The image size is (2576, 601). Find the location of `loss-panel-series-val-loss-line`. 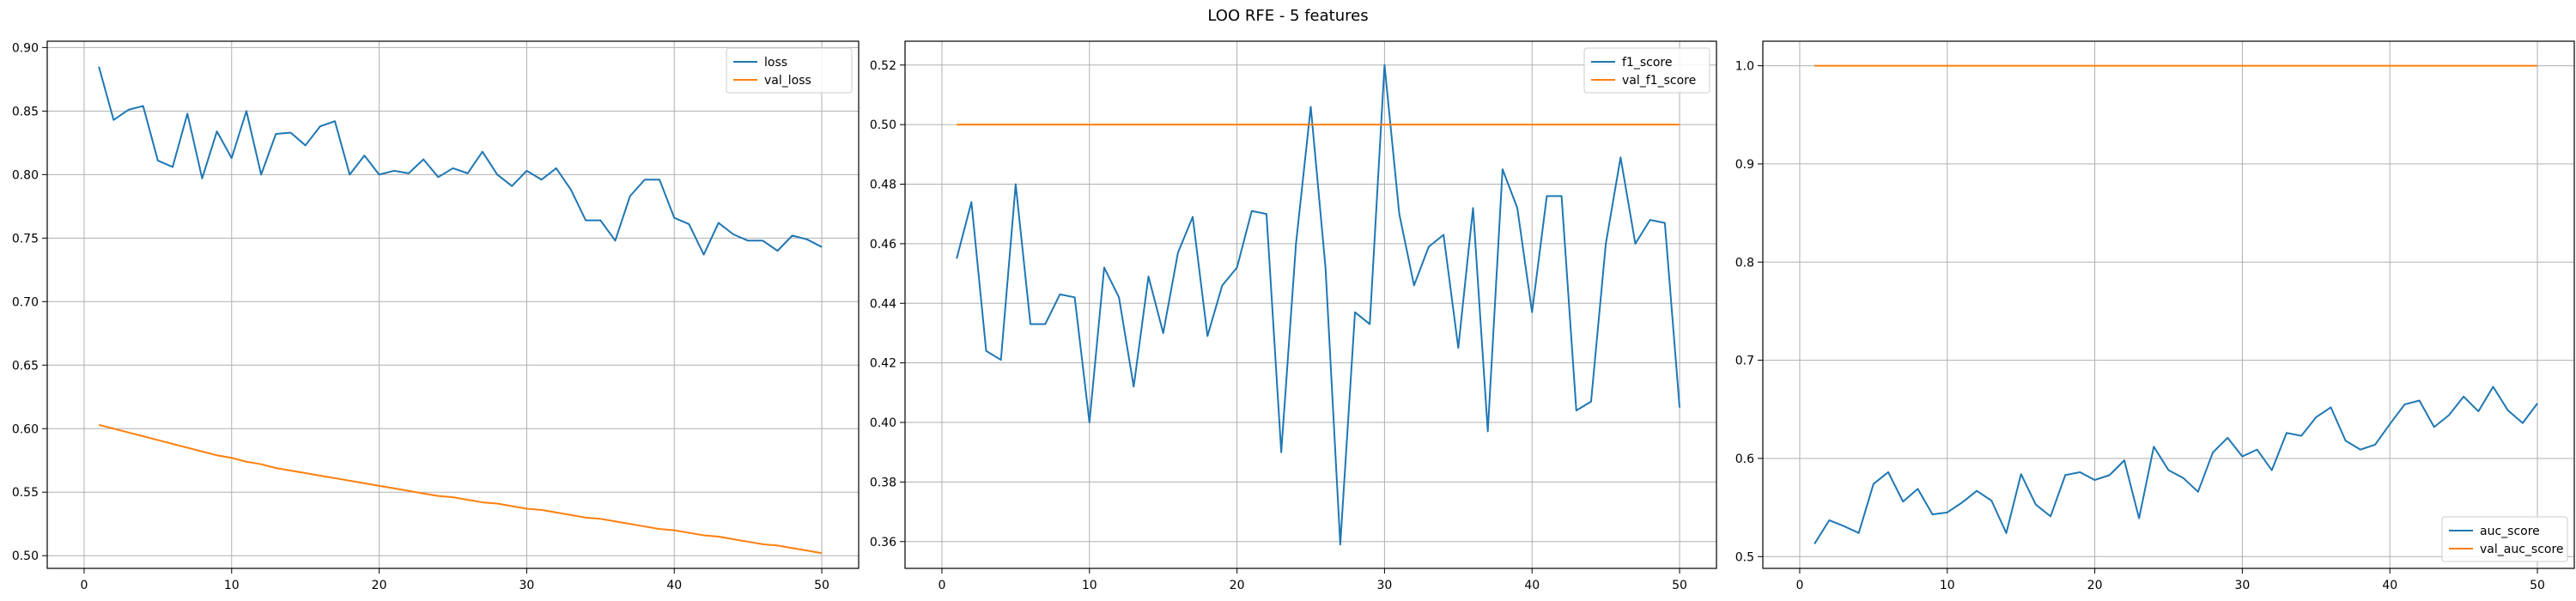

loss-panel-series-val-loss-line is located at coordinates (461, 489).